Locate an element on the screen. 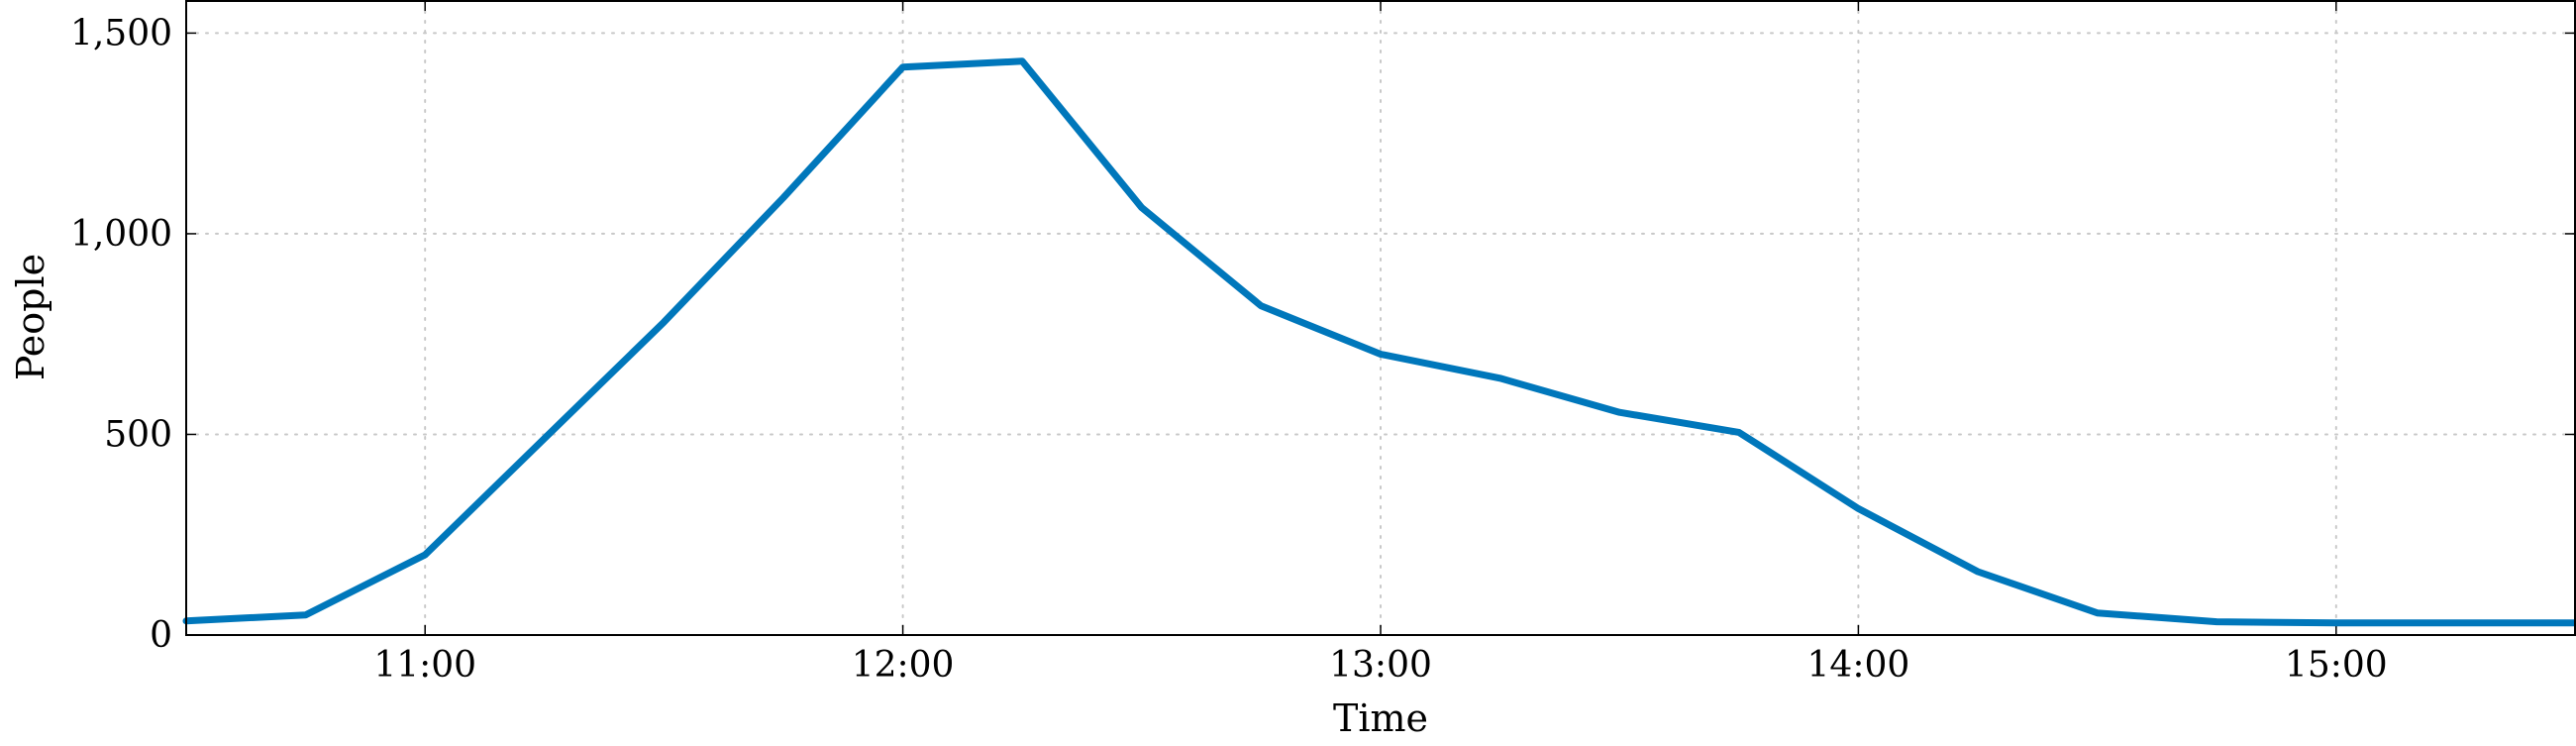 The height and width of the screenshot is (746, 2576). y-axis-label: People is located at coordinates (30, 317).